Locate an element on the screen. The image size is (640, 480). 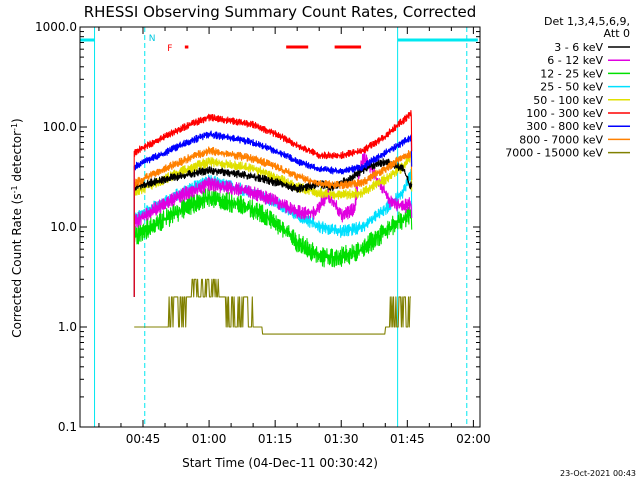
y-tick-label: 100.0 is located at coordinates (60, 127).